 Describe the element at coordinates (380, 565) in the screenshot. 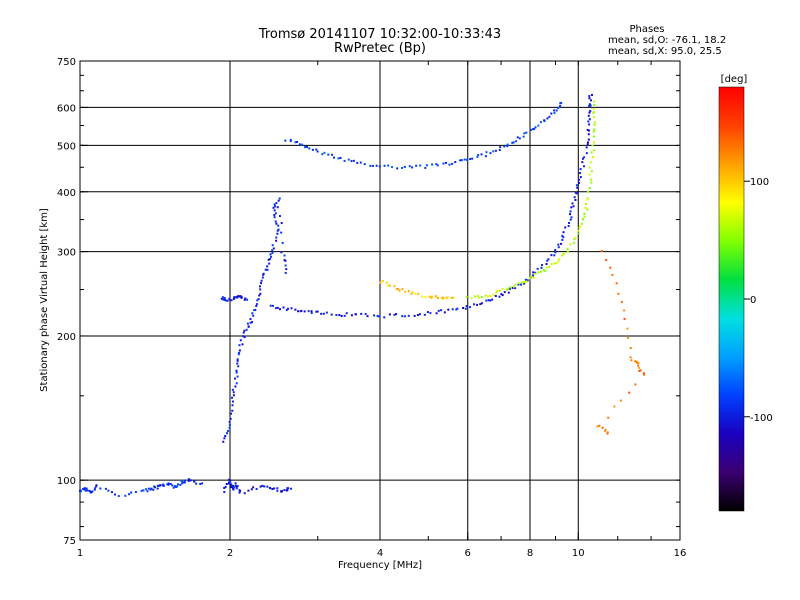

I see `x-axis-label: Frequency [MHz]` at that location.